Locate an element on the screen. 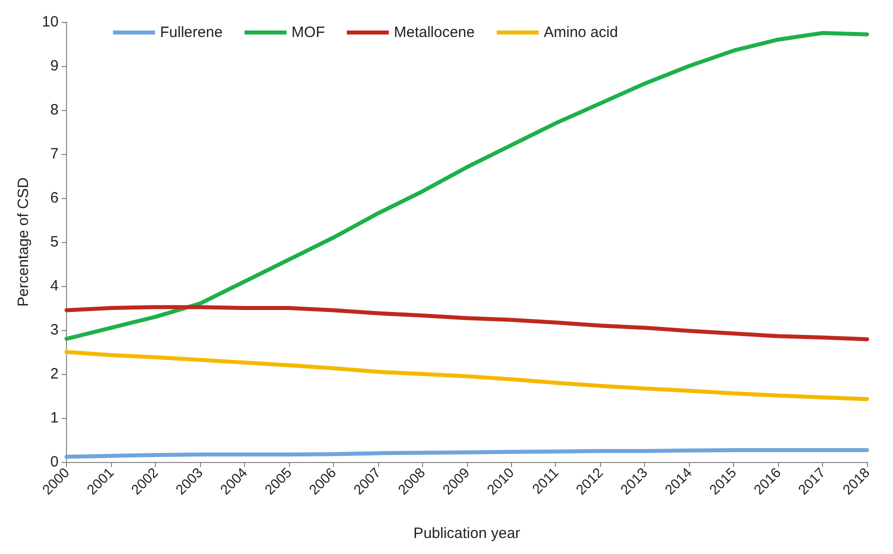 The width and height of the screenshot is (893, 554). y-tick-label: 4 is located at coordinates (54, 286).